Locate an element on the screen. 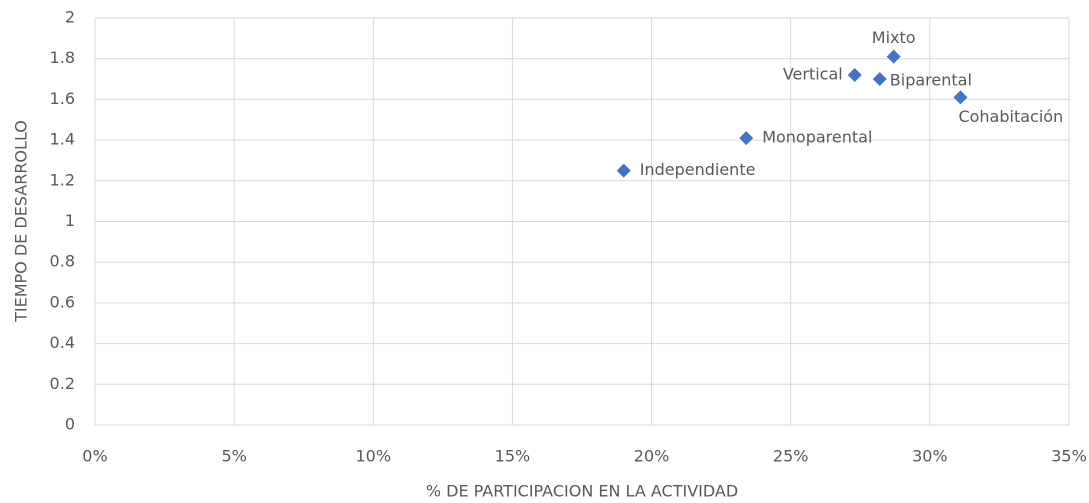  point-label: Mixto is located at coordinates (894, 37).